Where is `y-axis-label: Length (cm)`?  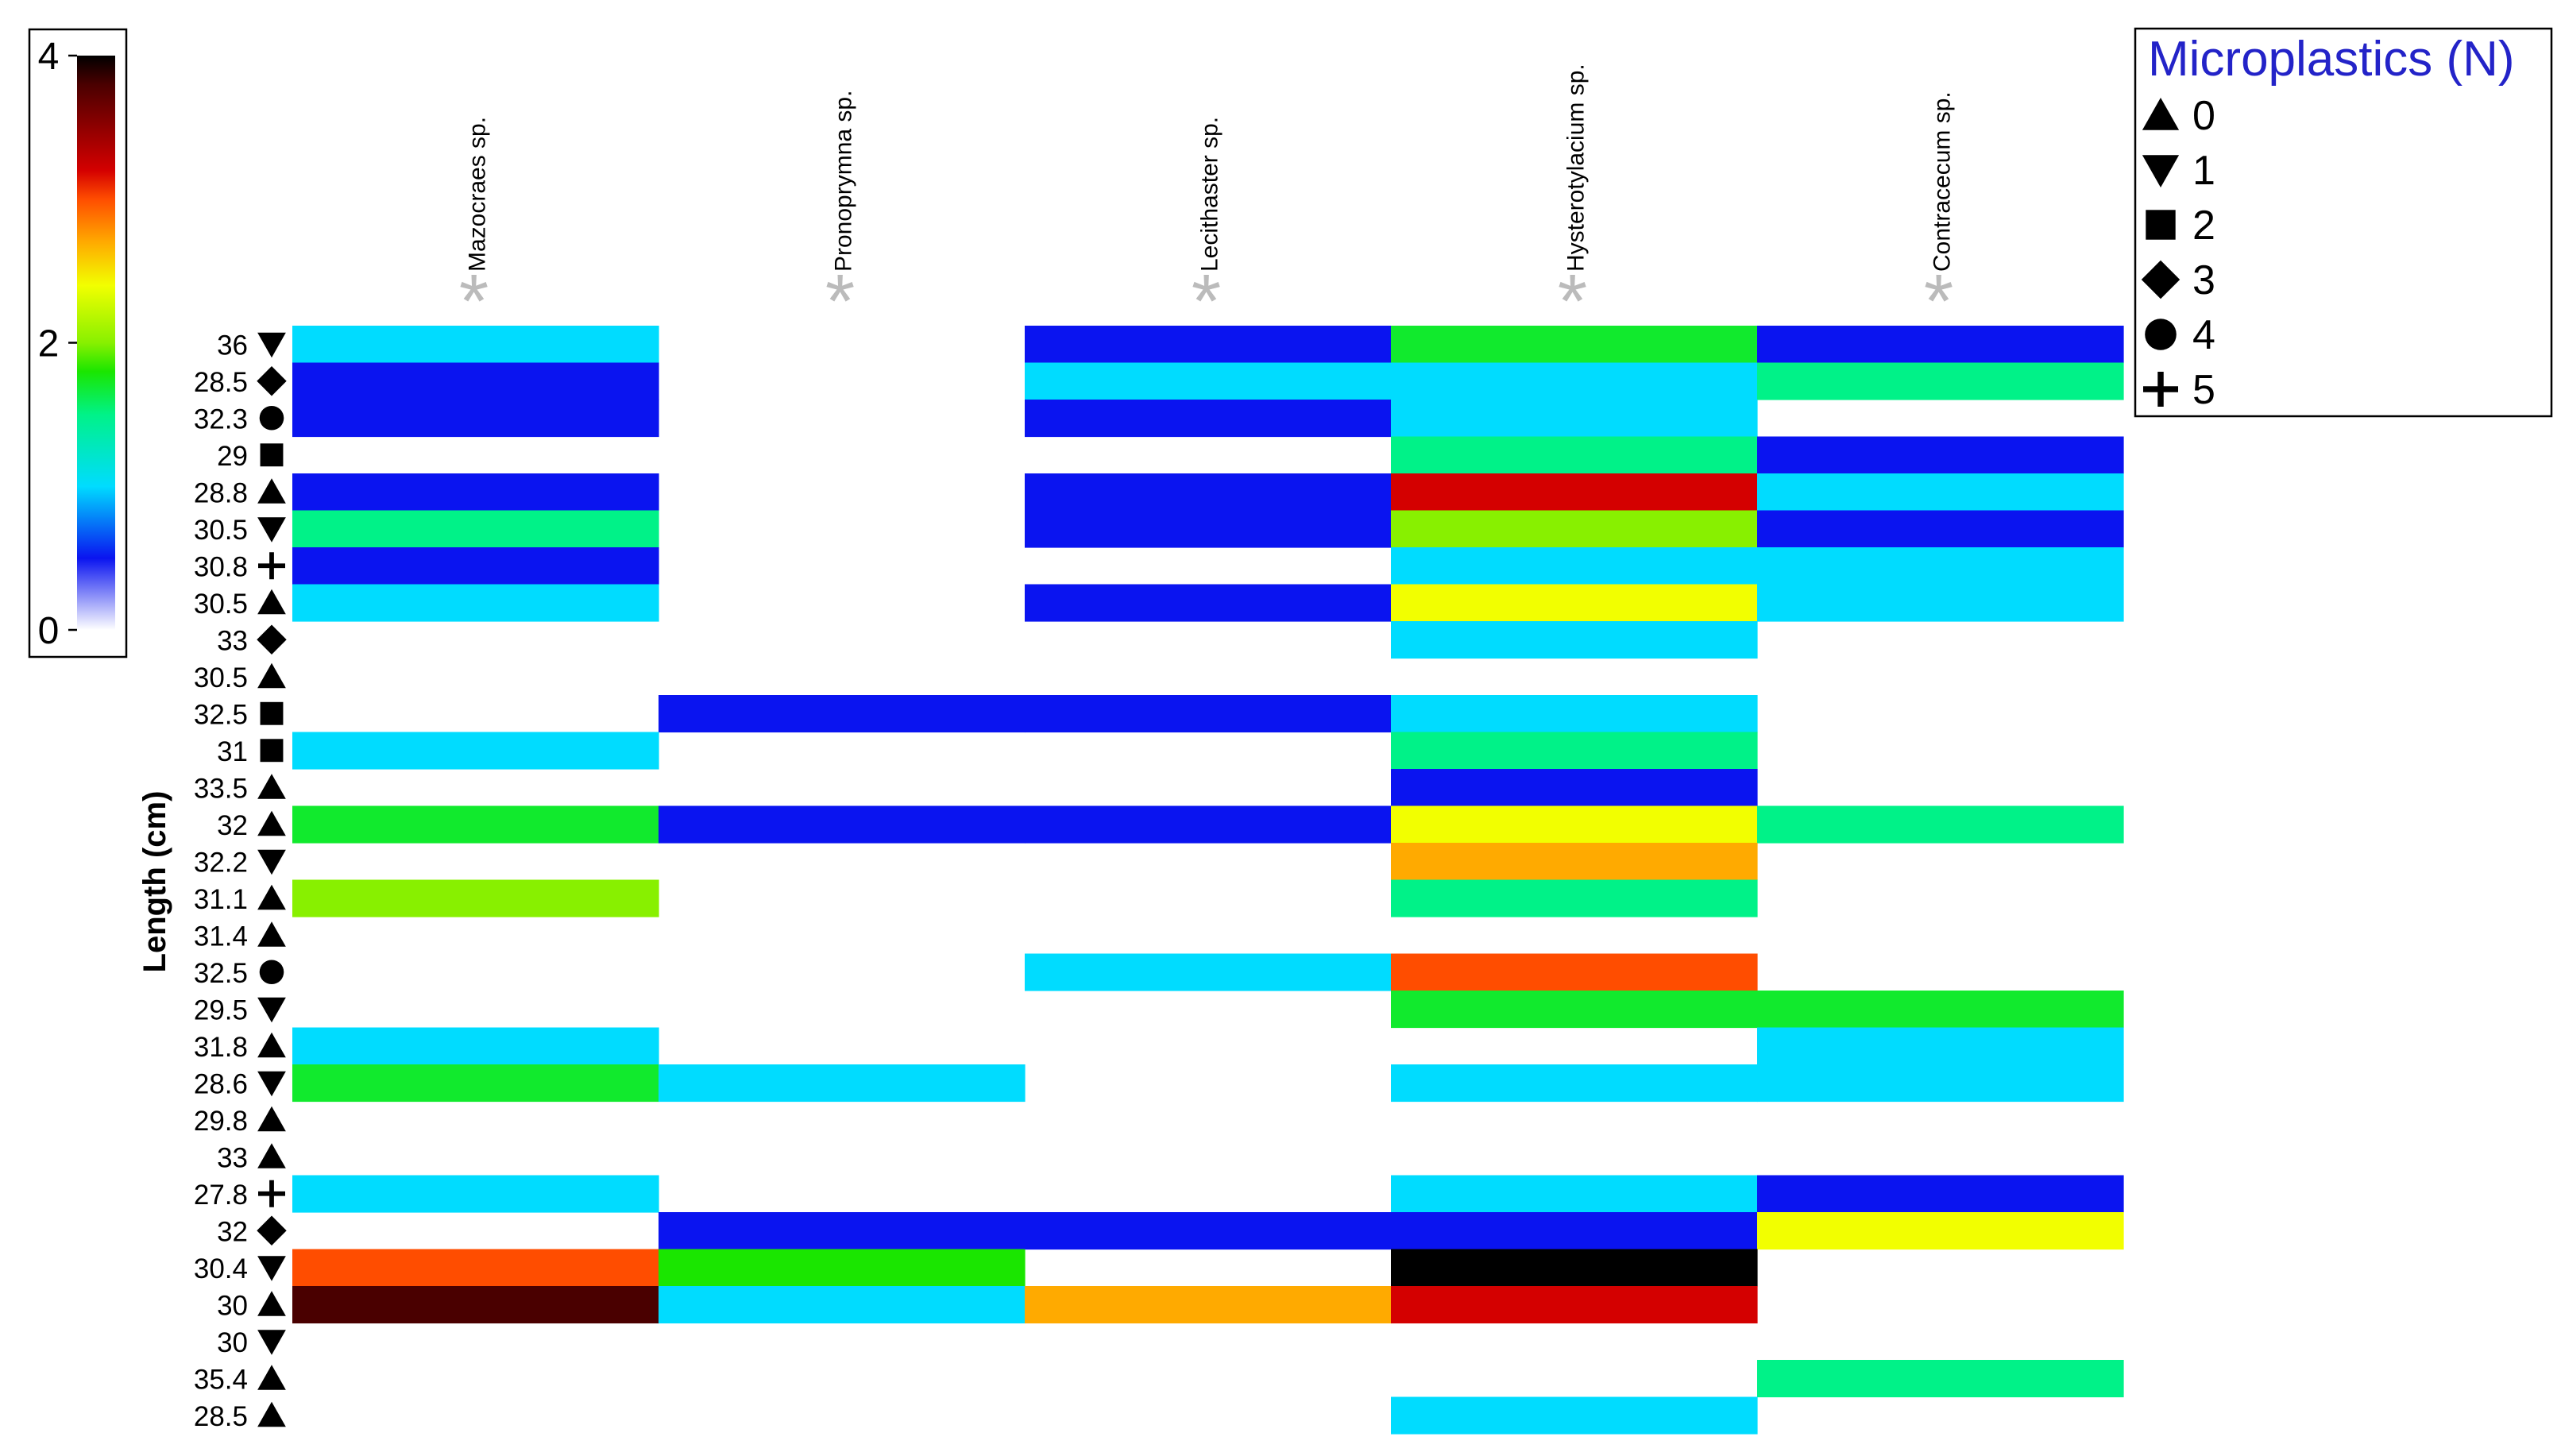
y-axis-label: Length (cm) is located at coordinates (154, 882).